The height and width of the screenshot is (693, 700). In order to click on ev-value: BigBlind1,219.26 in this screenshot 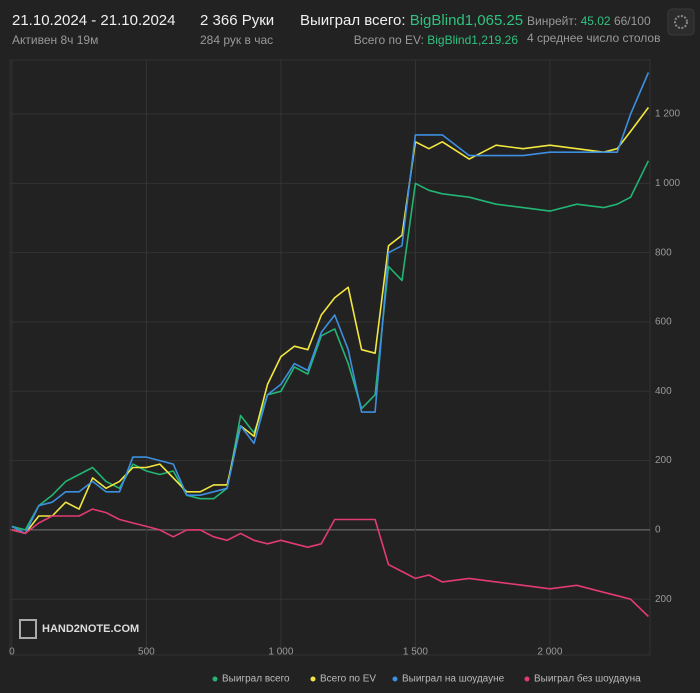, I will do `click(472, 40)`.